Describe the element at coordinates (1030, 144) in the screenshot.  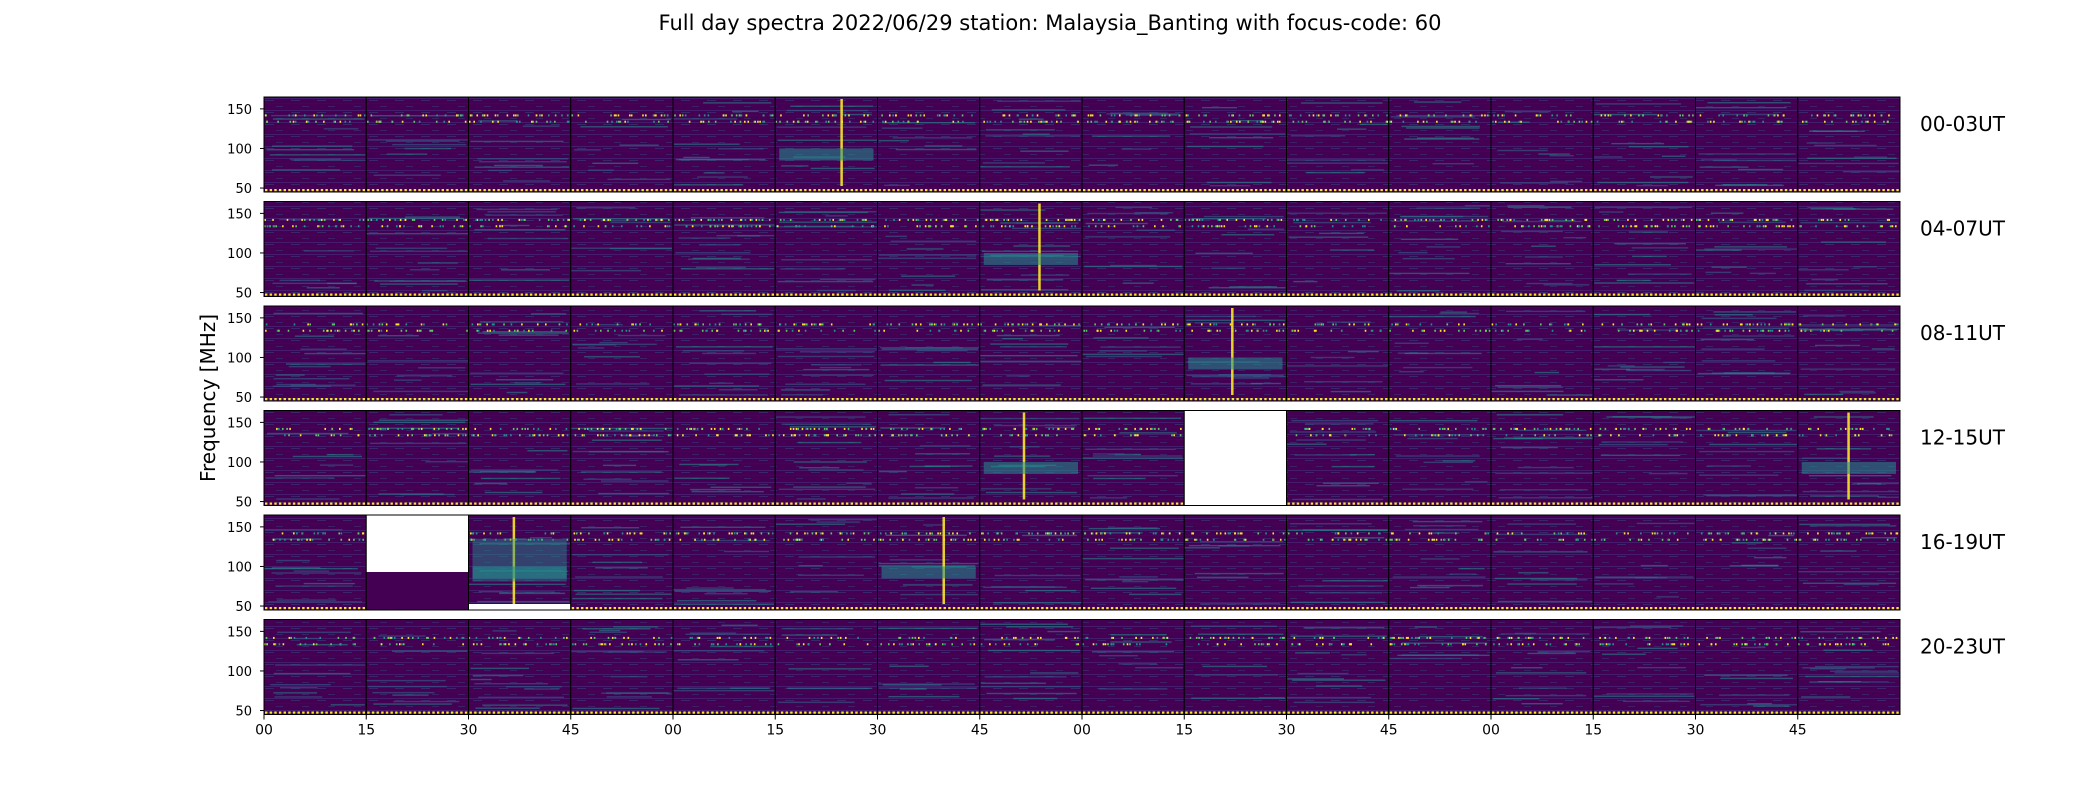
I see `panel-background` at that location.